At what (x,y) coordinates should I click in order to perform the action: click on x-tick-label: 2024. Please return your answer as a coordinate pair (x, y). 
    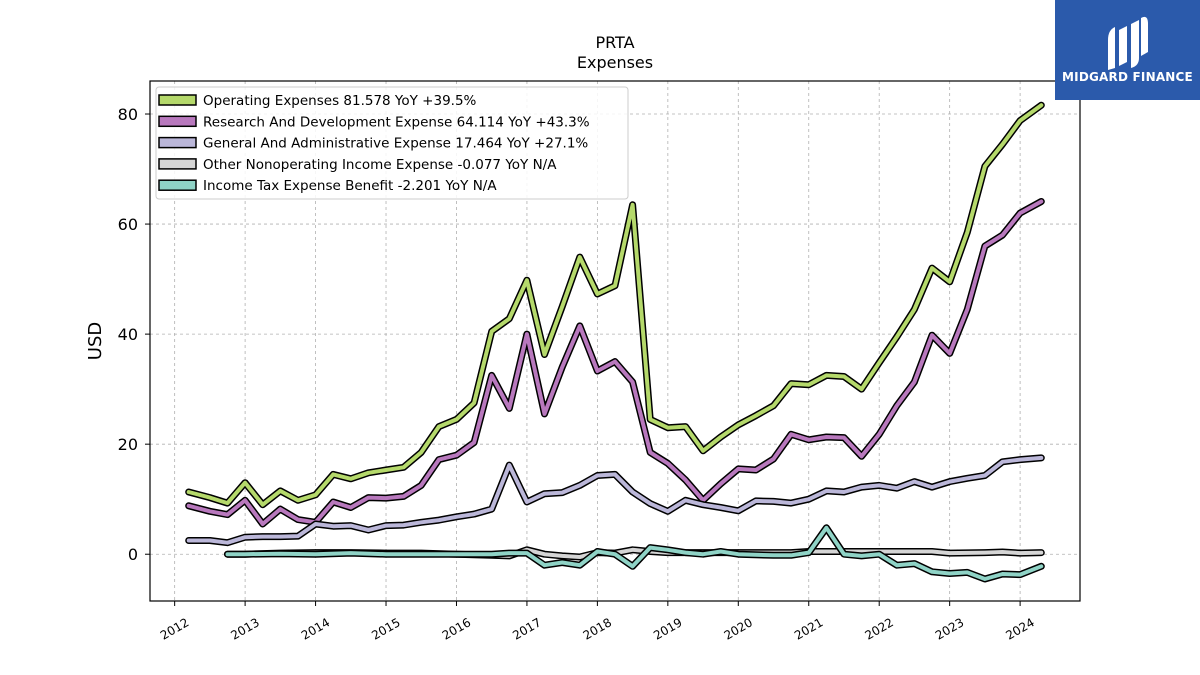
    Looking at the image, I should click on (1019, 628).